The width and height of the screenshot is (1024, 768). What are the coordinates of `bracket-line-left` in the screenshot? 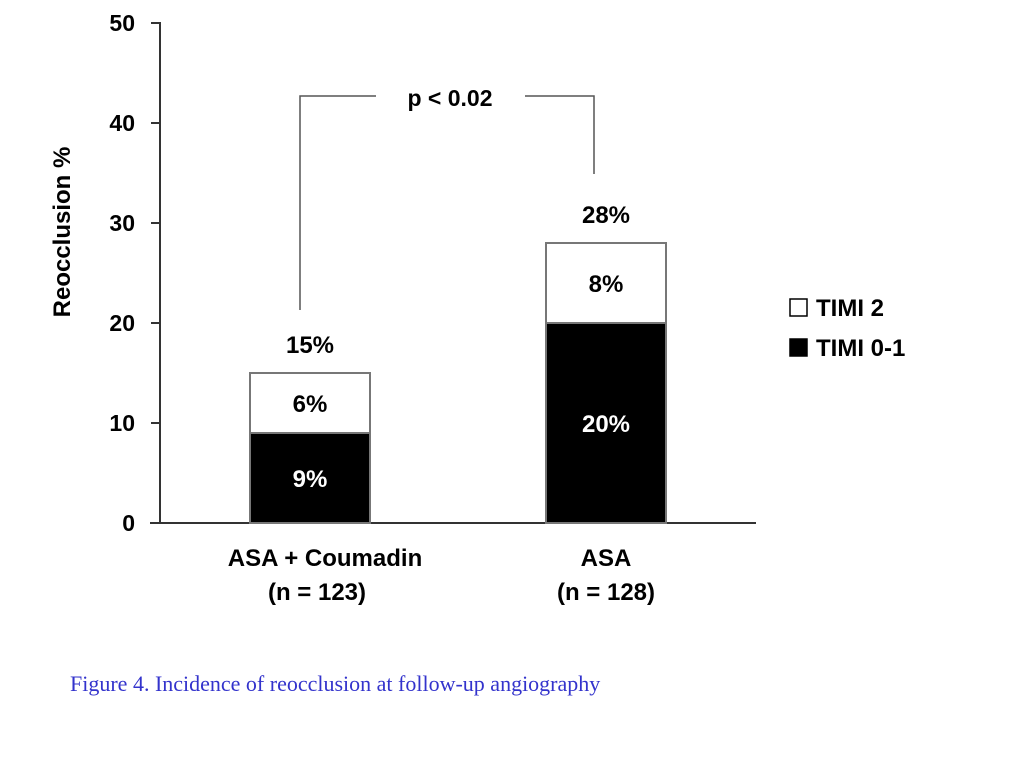 It's located at (337, 202).